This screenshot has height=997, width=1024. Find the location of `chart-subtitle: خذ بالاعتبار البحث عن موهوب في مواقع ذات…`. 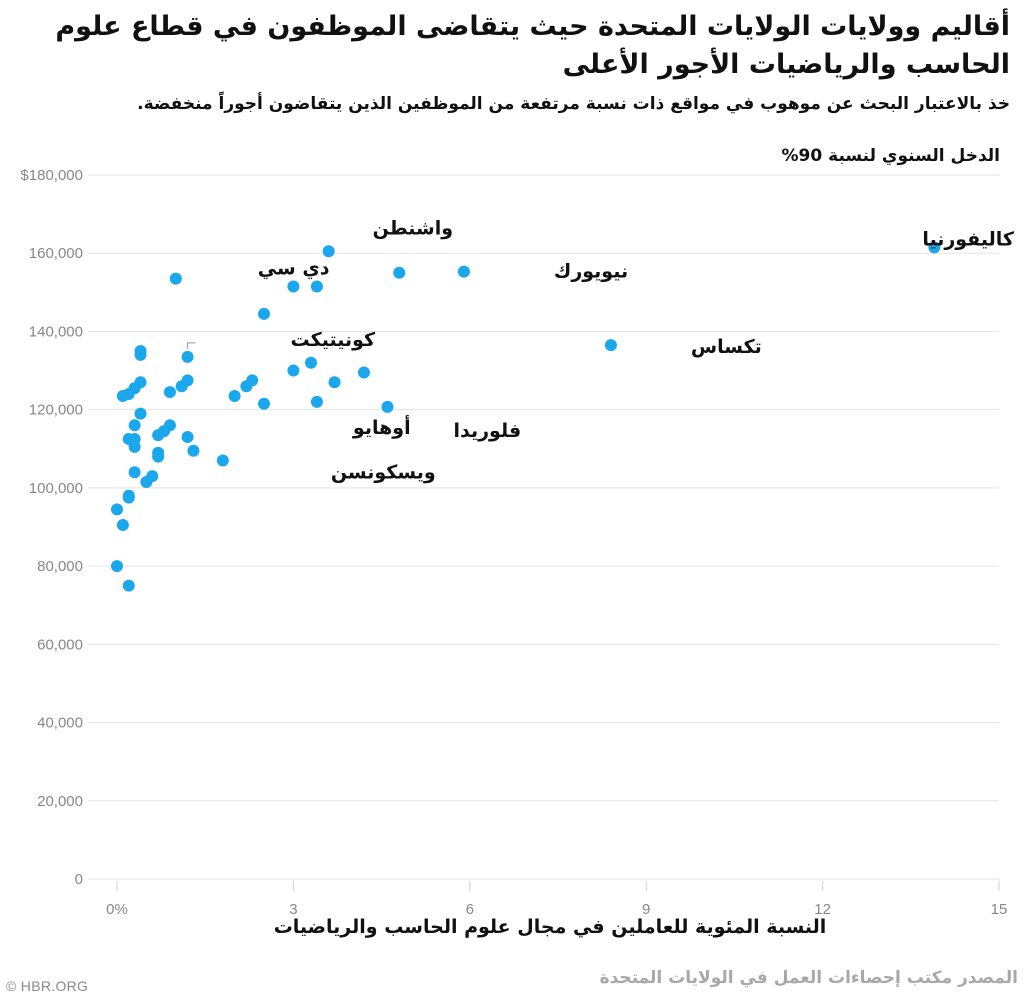

chart-subtitle: خذ بالاعتبار البحث عن موهوب في مواقع ذات… is located at coordinates (573, 104).